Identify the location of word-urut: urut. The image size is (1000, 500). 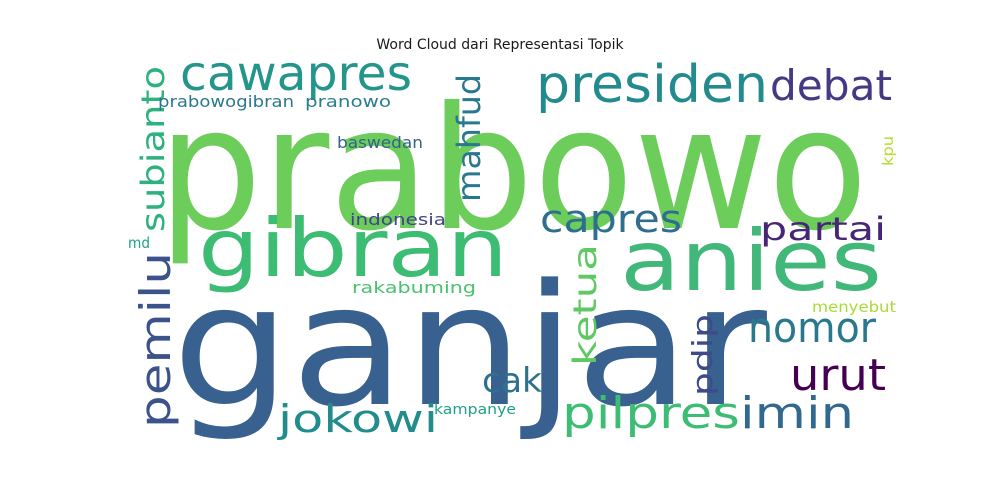
(838, 375).